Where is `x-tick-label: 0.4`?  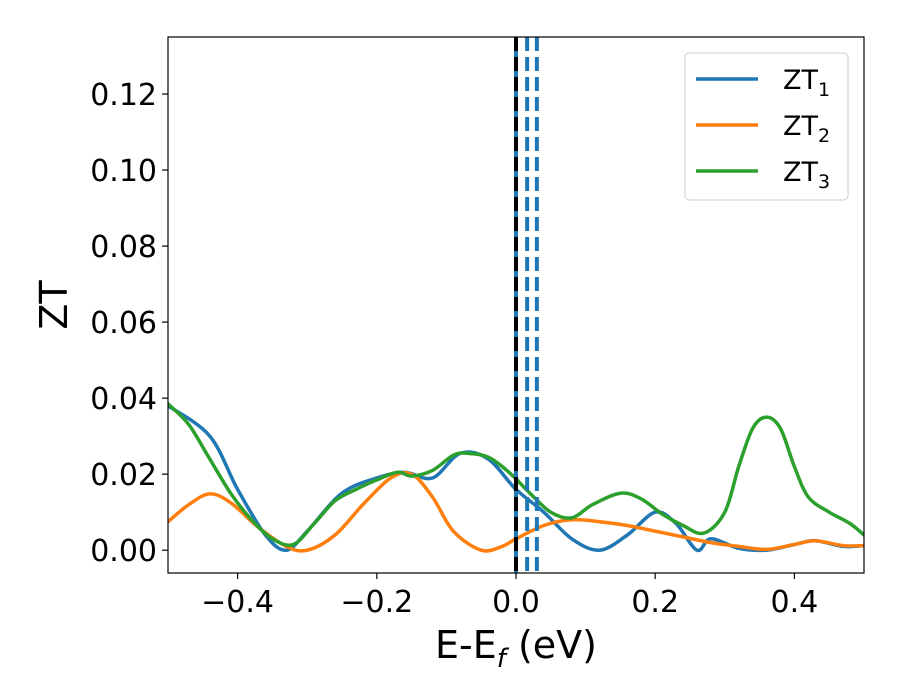
x-tick-label: 0.4 is located at coordinates (795, 602).